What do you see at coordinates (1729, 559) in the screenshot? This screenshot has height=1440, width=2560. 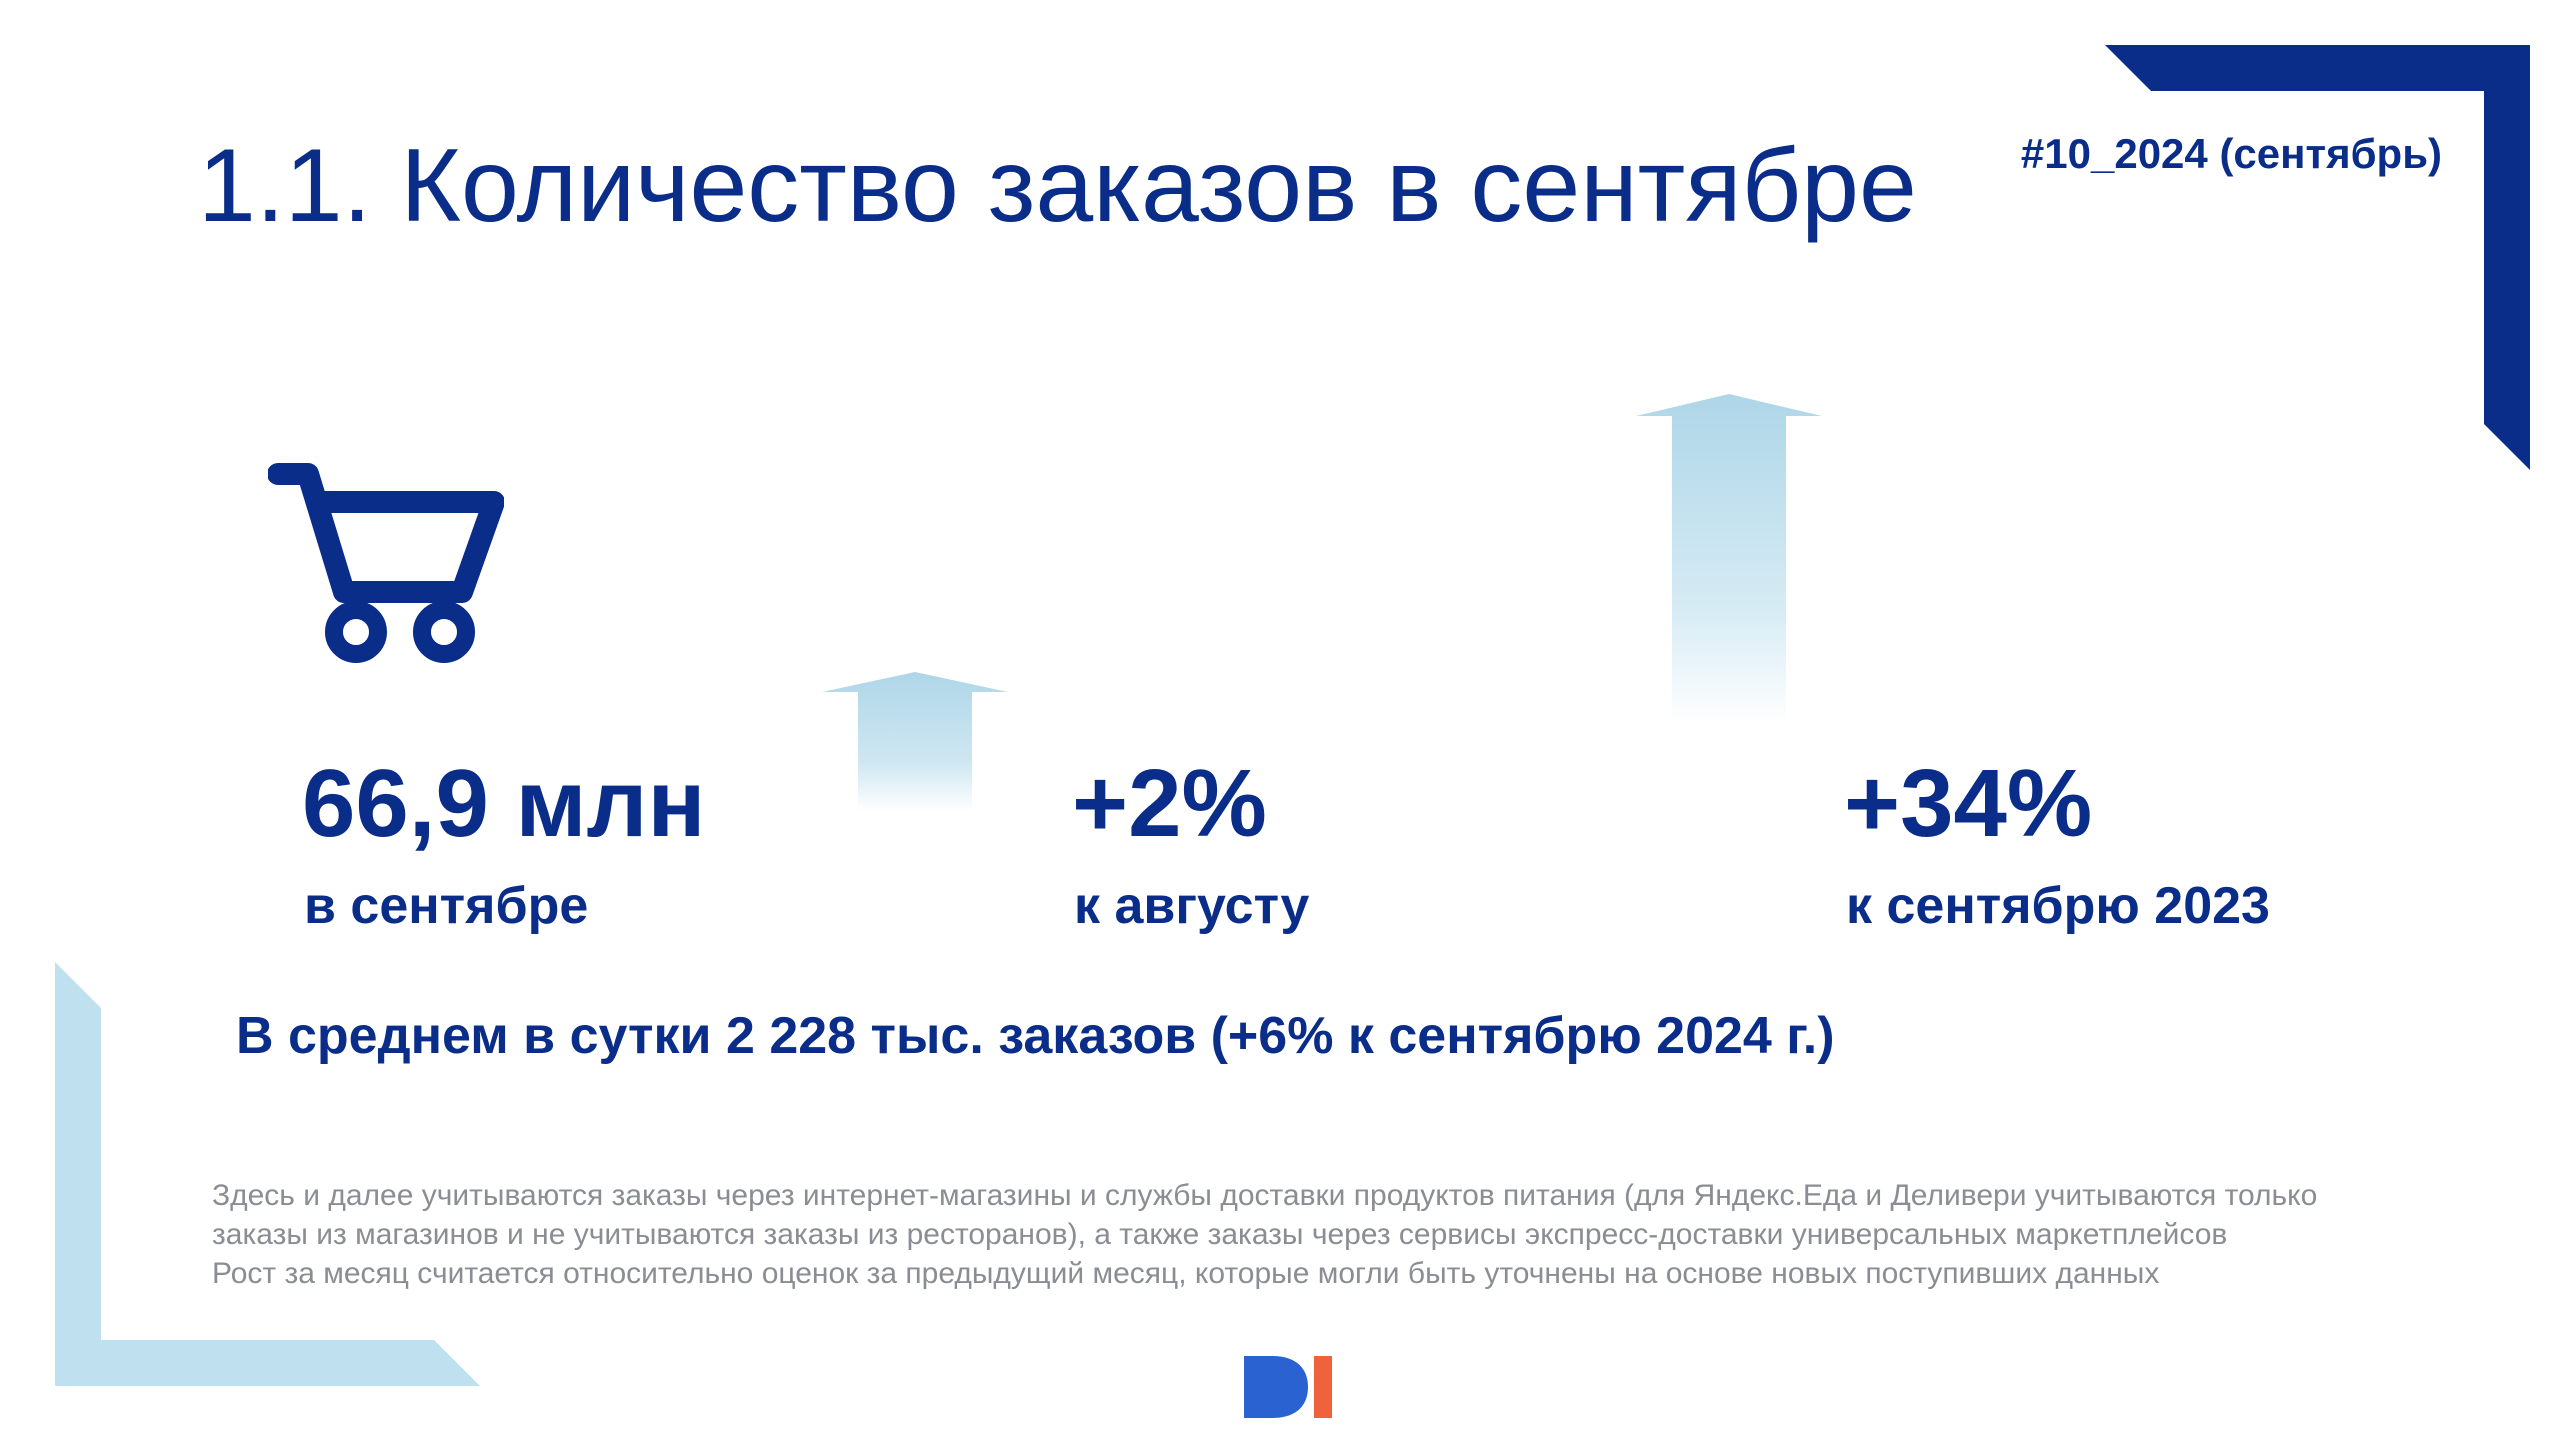 I see `up-arrow-icon-large` at bounding box center [1729, 559].